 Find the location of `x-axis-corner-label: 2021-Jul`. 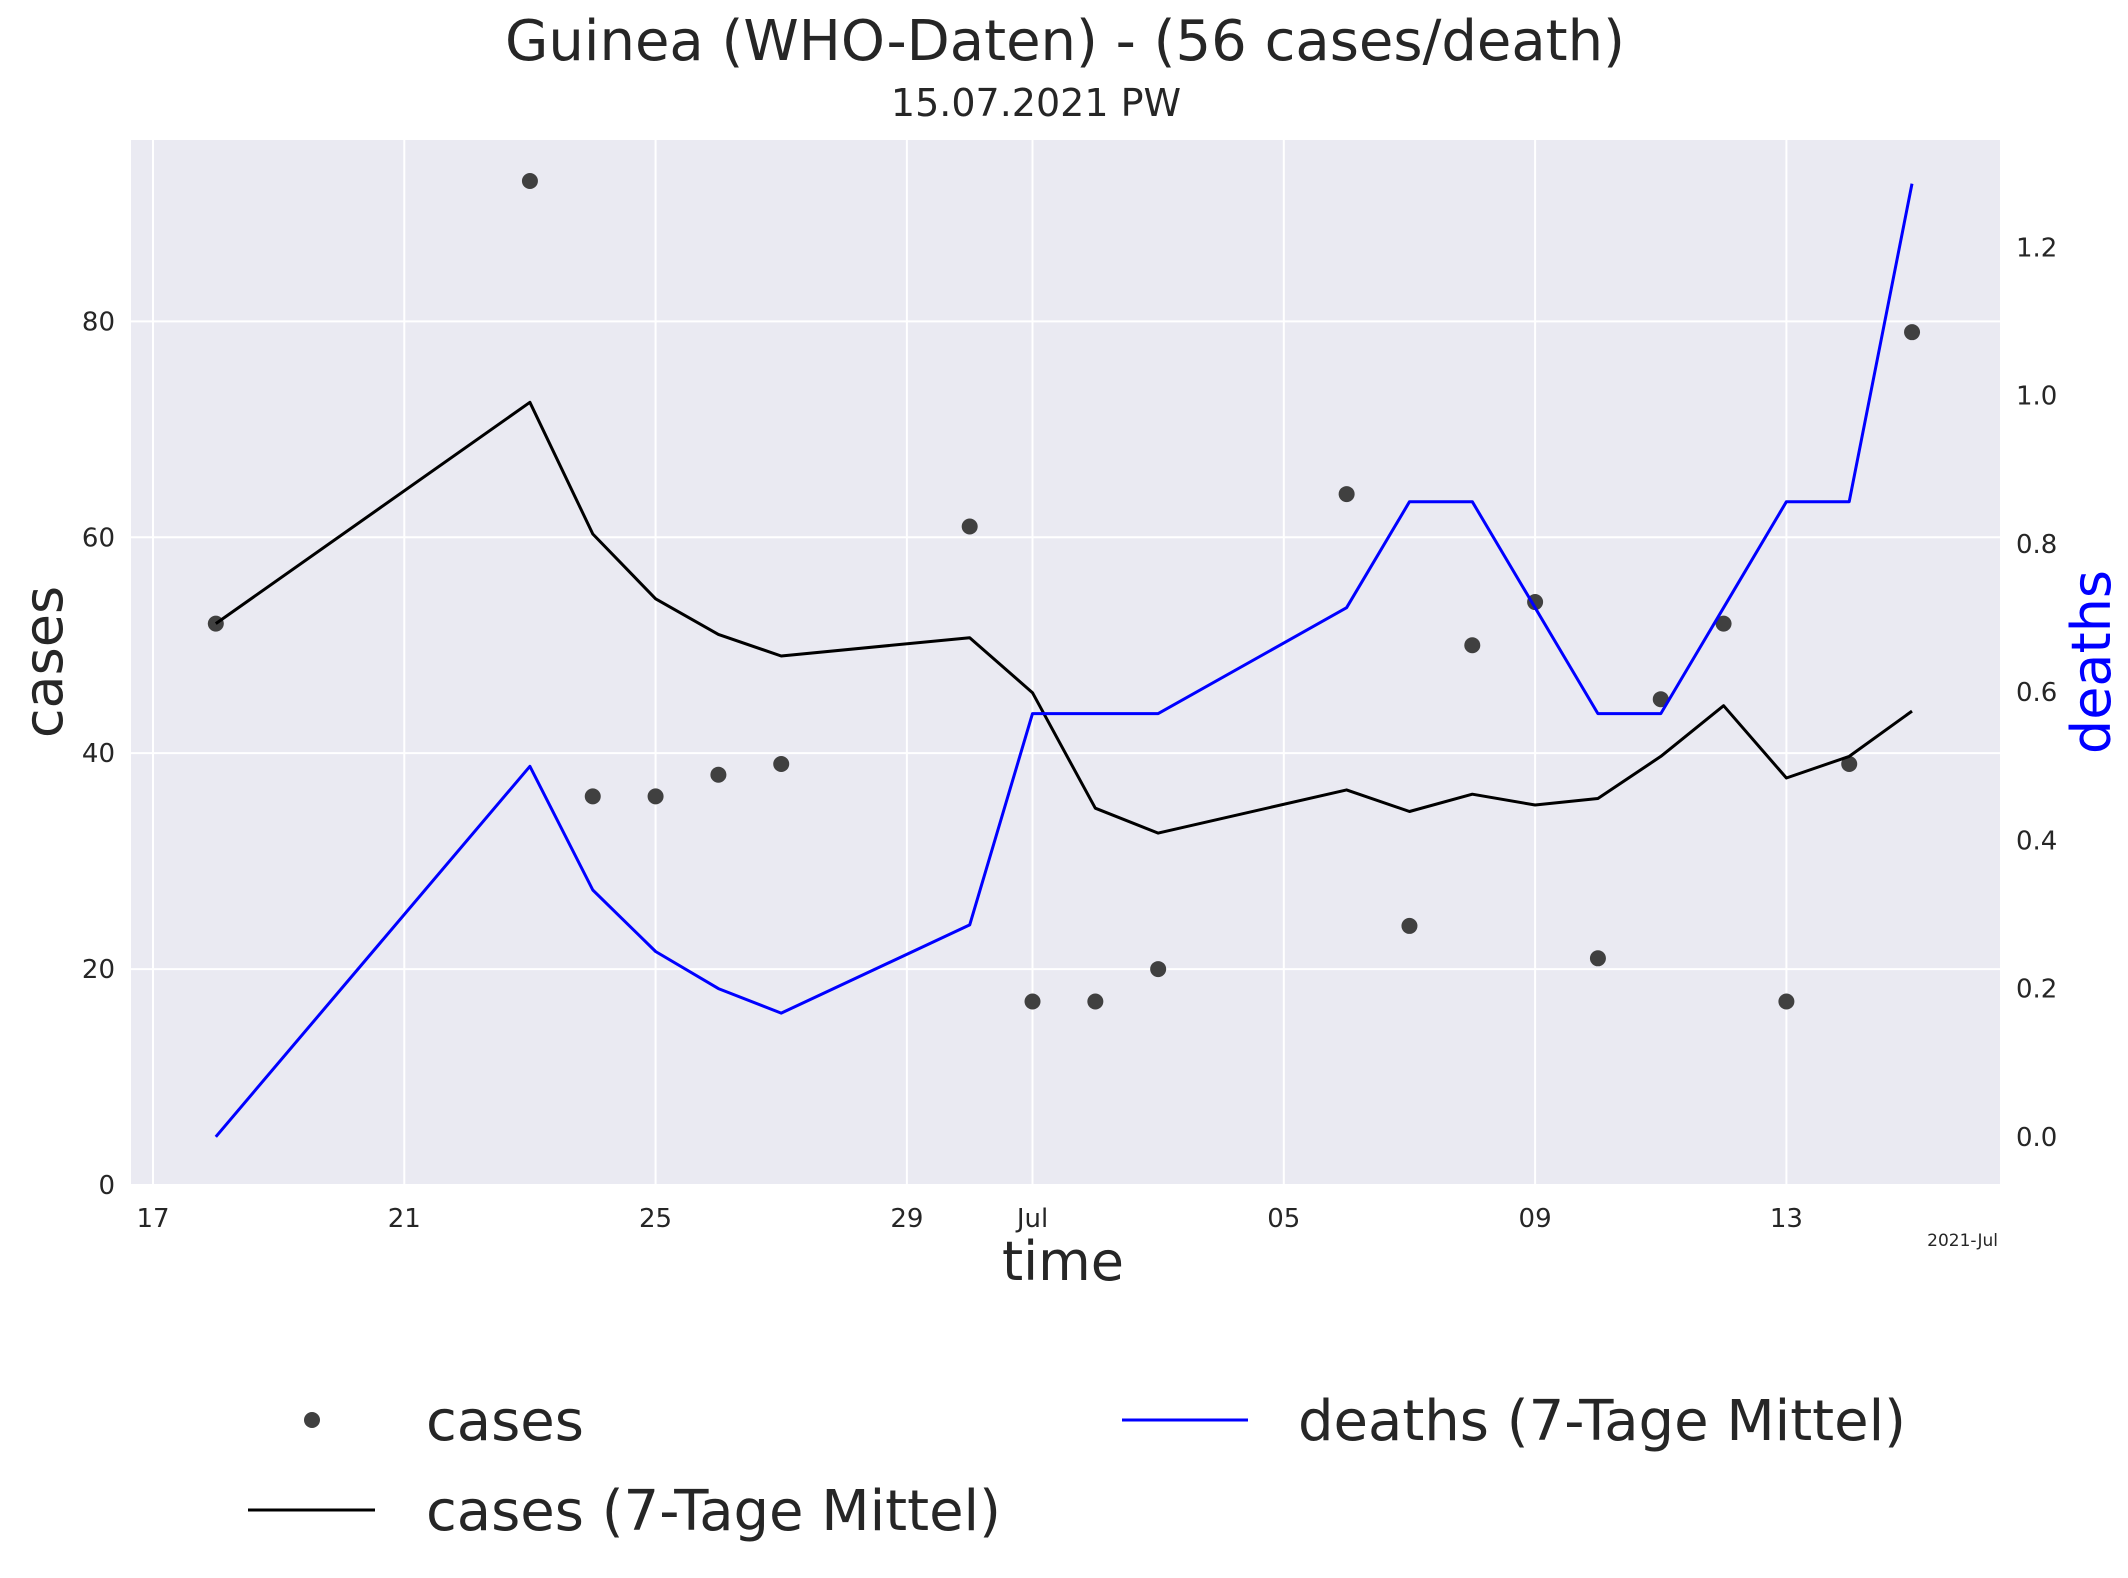

x-axis-corner-label: 2021-Jul is located at coordinates (1962, 1241).